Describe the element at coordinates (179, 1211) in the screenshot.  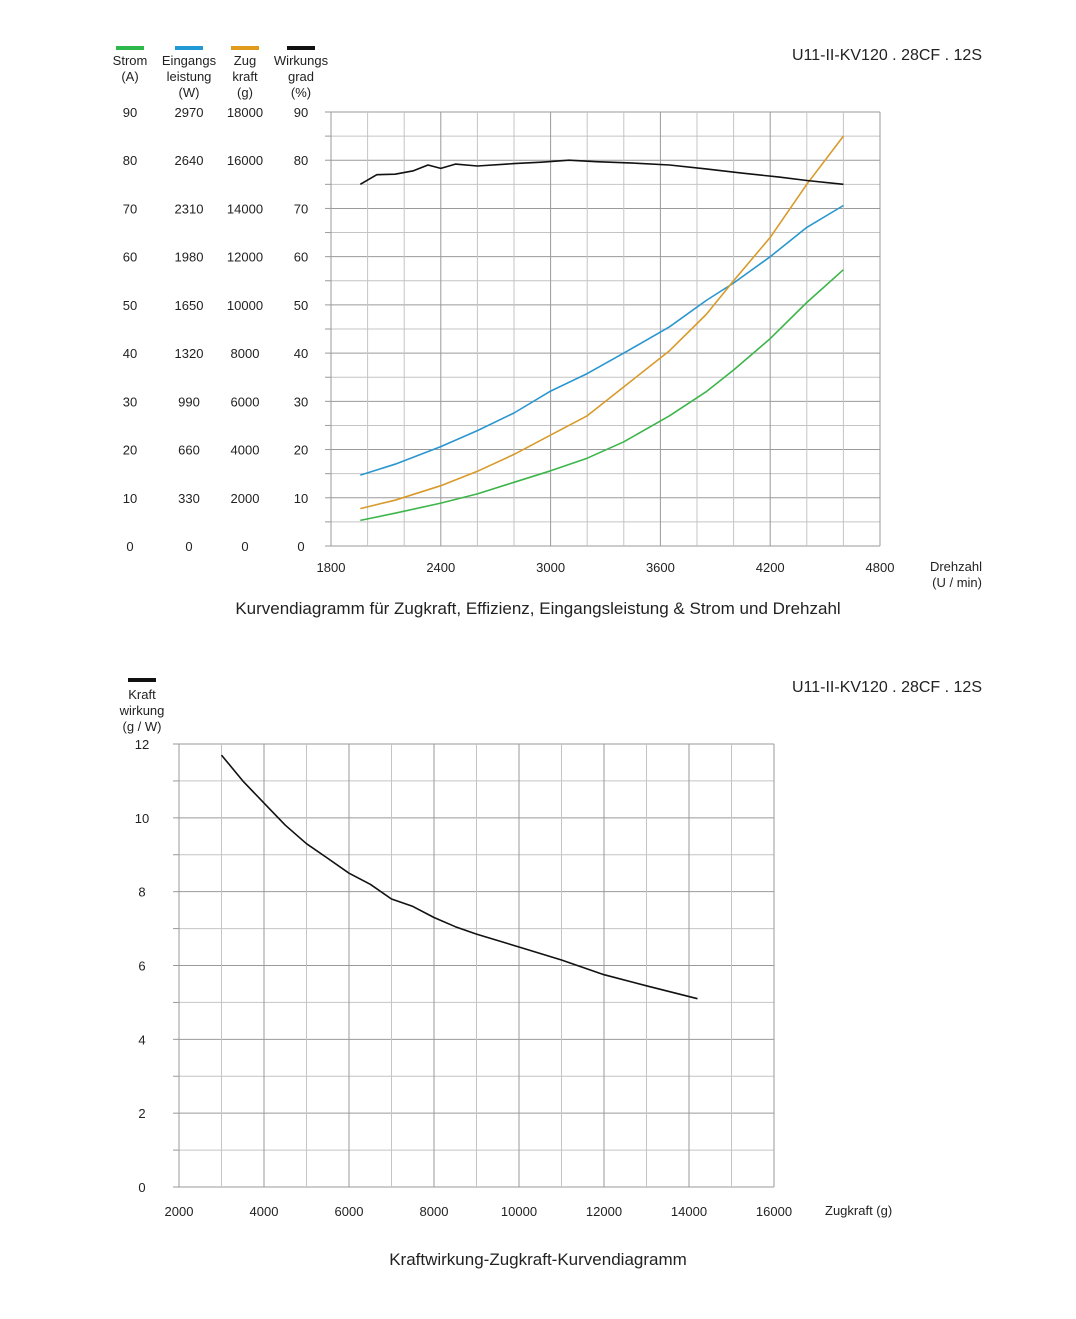
I see `chart2-xtick-label: 2000` at that location.